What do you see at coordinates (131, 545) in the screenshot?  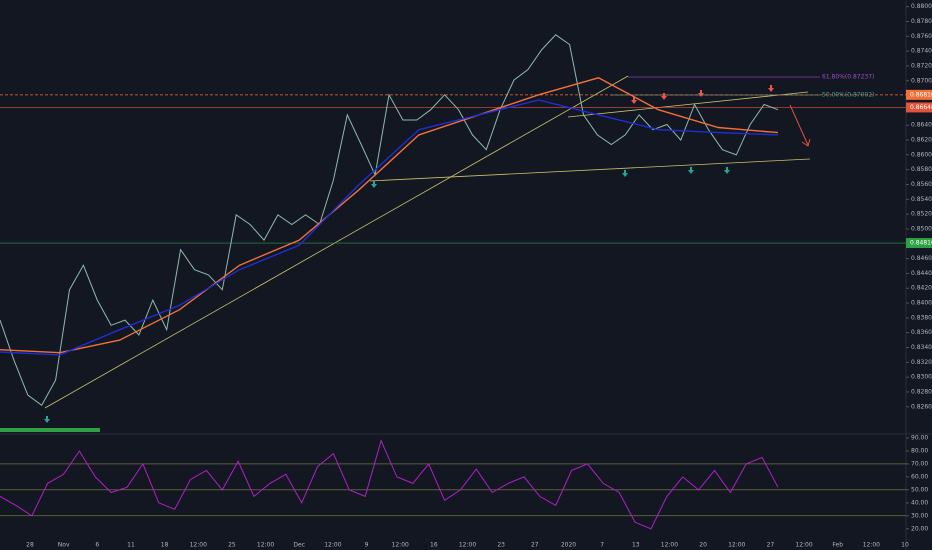 I see `x-tick-label: 11` at bounding box center [131, 545].